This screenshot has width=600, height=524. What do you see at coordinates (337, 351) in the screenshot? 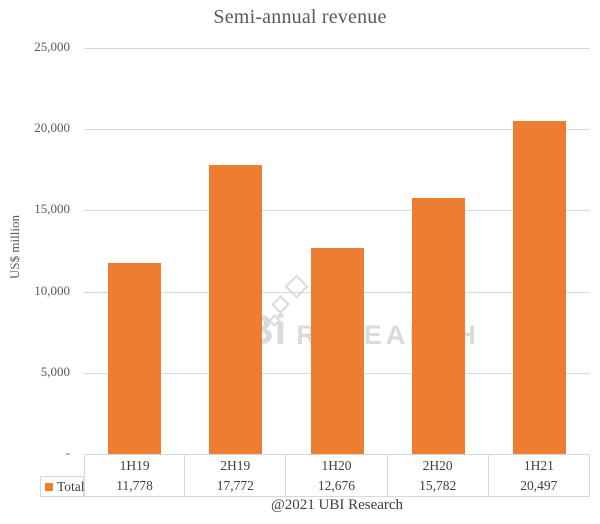
I see `bar-1H20` at bounding box center [337, 351].